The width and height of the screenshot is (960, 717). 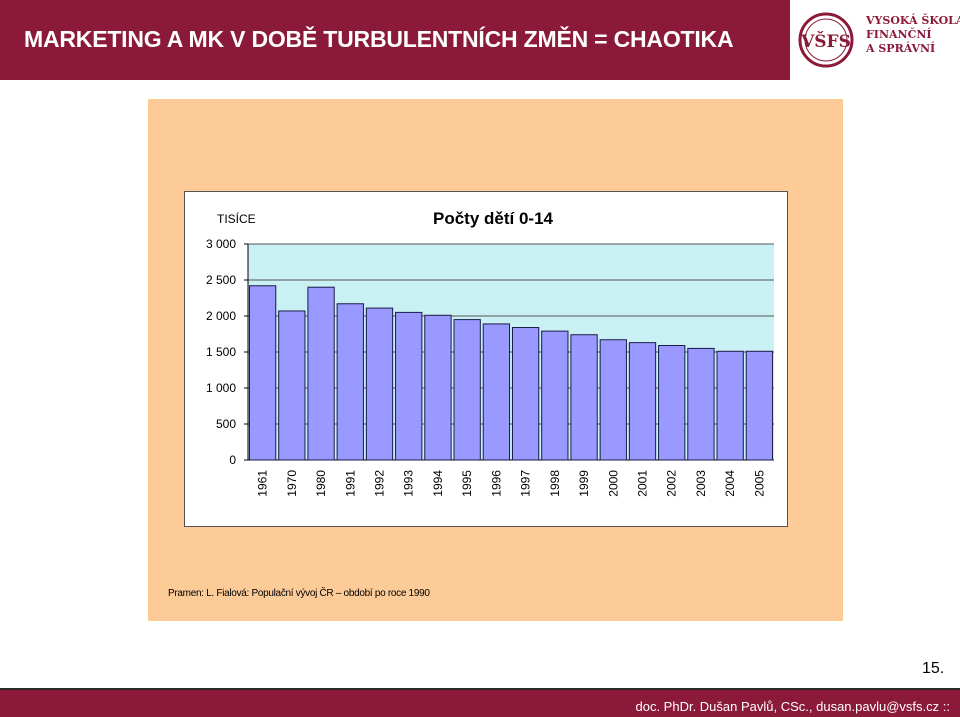 I want to click on y-tick-label: 2 000, so click(x=221, y=316).